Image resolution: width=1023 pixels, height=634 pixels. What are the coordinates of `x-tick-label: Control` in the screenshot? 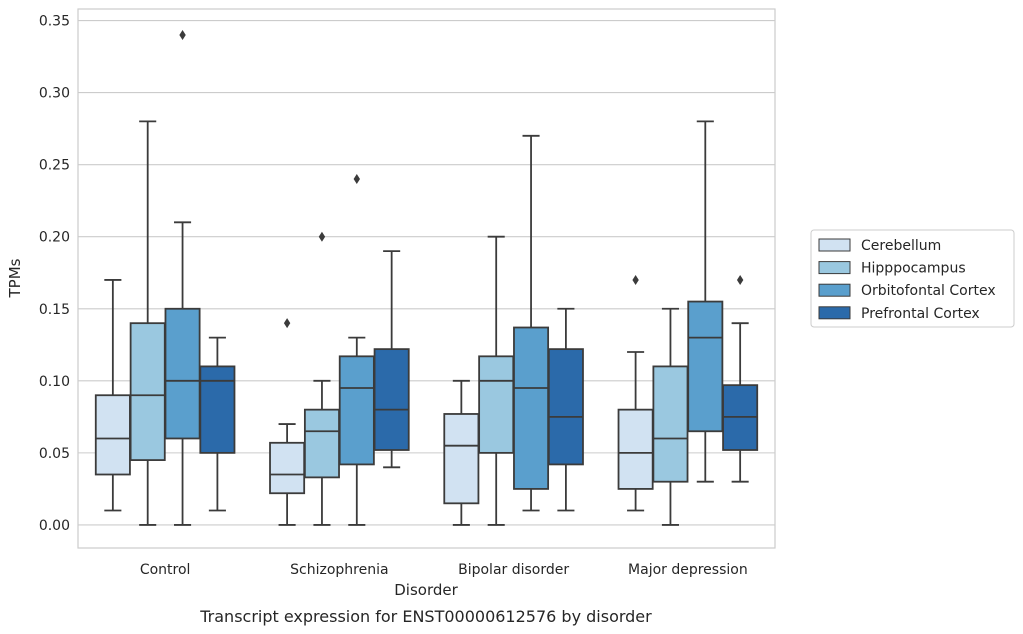 It's located at (165, 570).